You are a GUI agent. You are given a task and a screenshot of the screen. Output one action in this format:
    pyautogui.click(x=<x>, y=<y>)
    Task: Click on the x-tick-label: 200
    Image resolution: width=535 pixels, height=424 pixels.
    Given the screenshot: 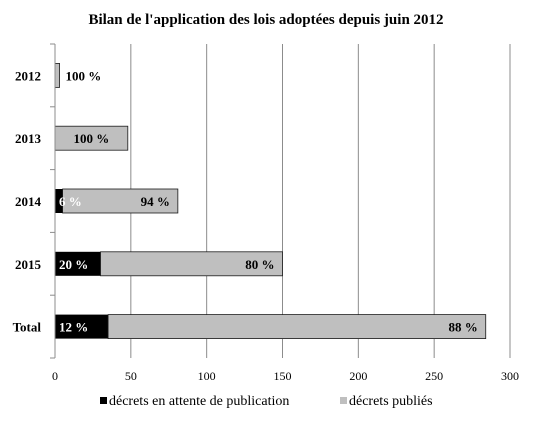 What is the action you would take?
    pyautogui.click(x=358, y=376)
    